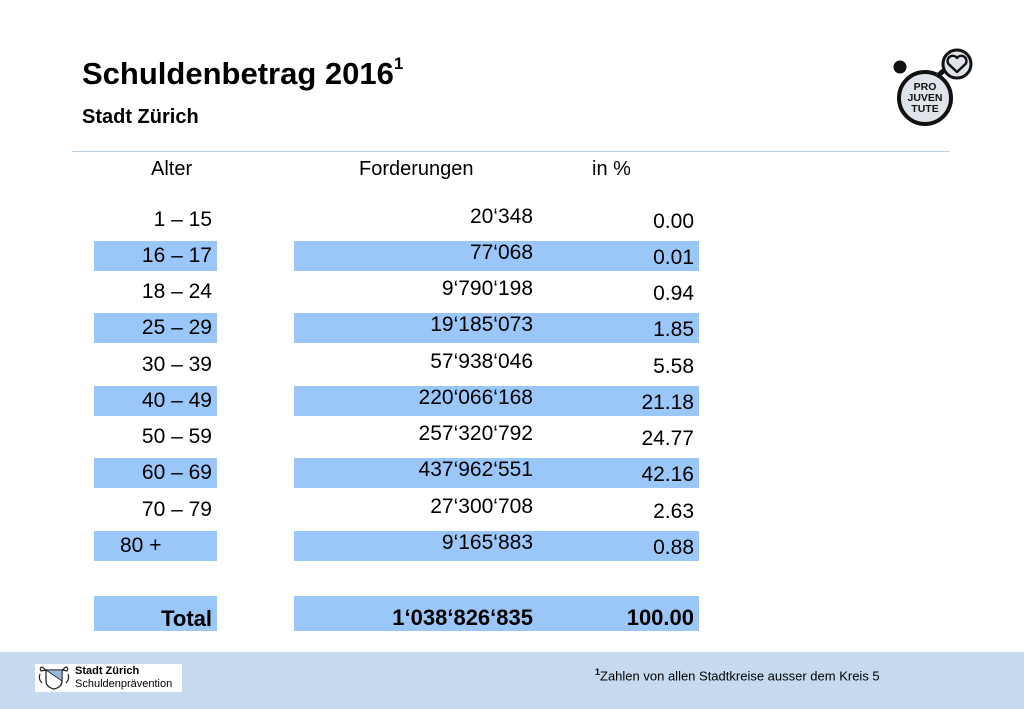  What do you see at coordinates (182, 219) in the screenshot?
I see `age-cell: 1 – 15` at bounding box center [182, 219].